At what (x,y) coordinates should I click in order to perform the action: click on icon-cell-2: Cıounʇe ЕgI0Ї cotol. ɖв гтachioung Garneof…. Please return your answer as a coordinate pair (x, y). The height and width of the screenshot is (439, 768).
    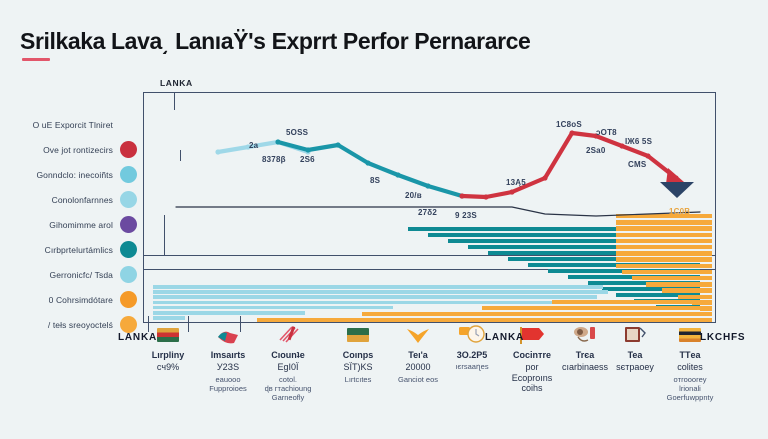
    Looking at the image, I should click on (288, 362).